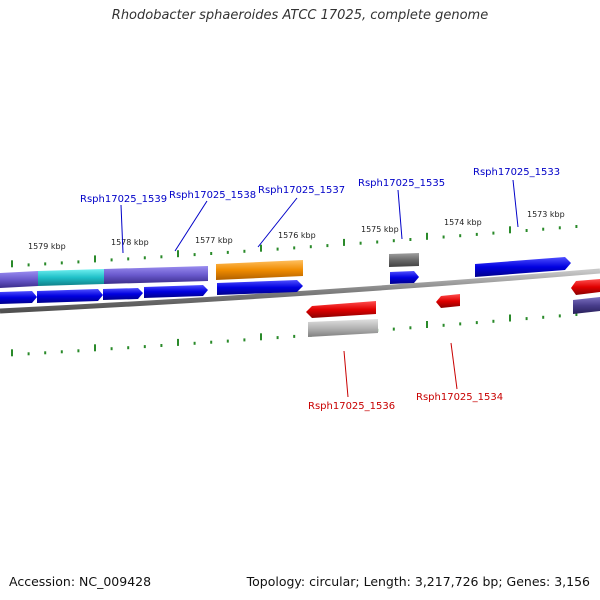 Image resolution: width=600 pixels, height=600 pixels. I want to click on gene-label-rsph17025-1537: Rsph17025_1537, so click(301, 190).